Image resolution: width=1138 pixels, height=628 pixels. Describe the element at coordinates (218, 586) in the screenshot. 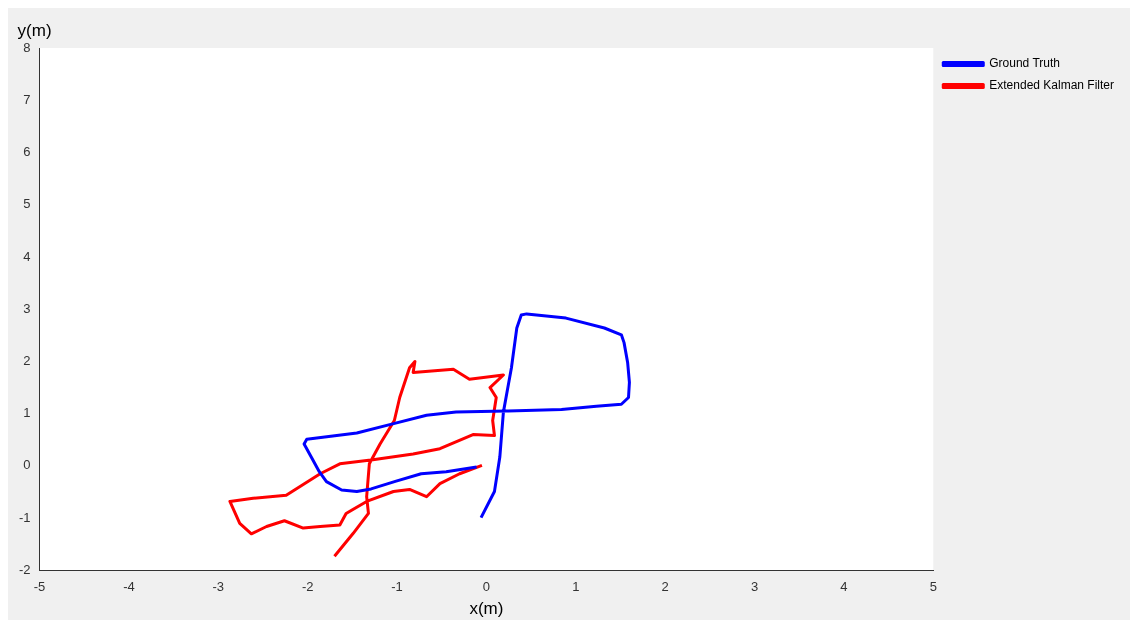

I see `x-tick-label: -3` at that location.